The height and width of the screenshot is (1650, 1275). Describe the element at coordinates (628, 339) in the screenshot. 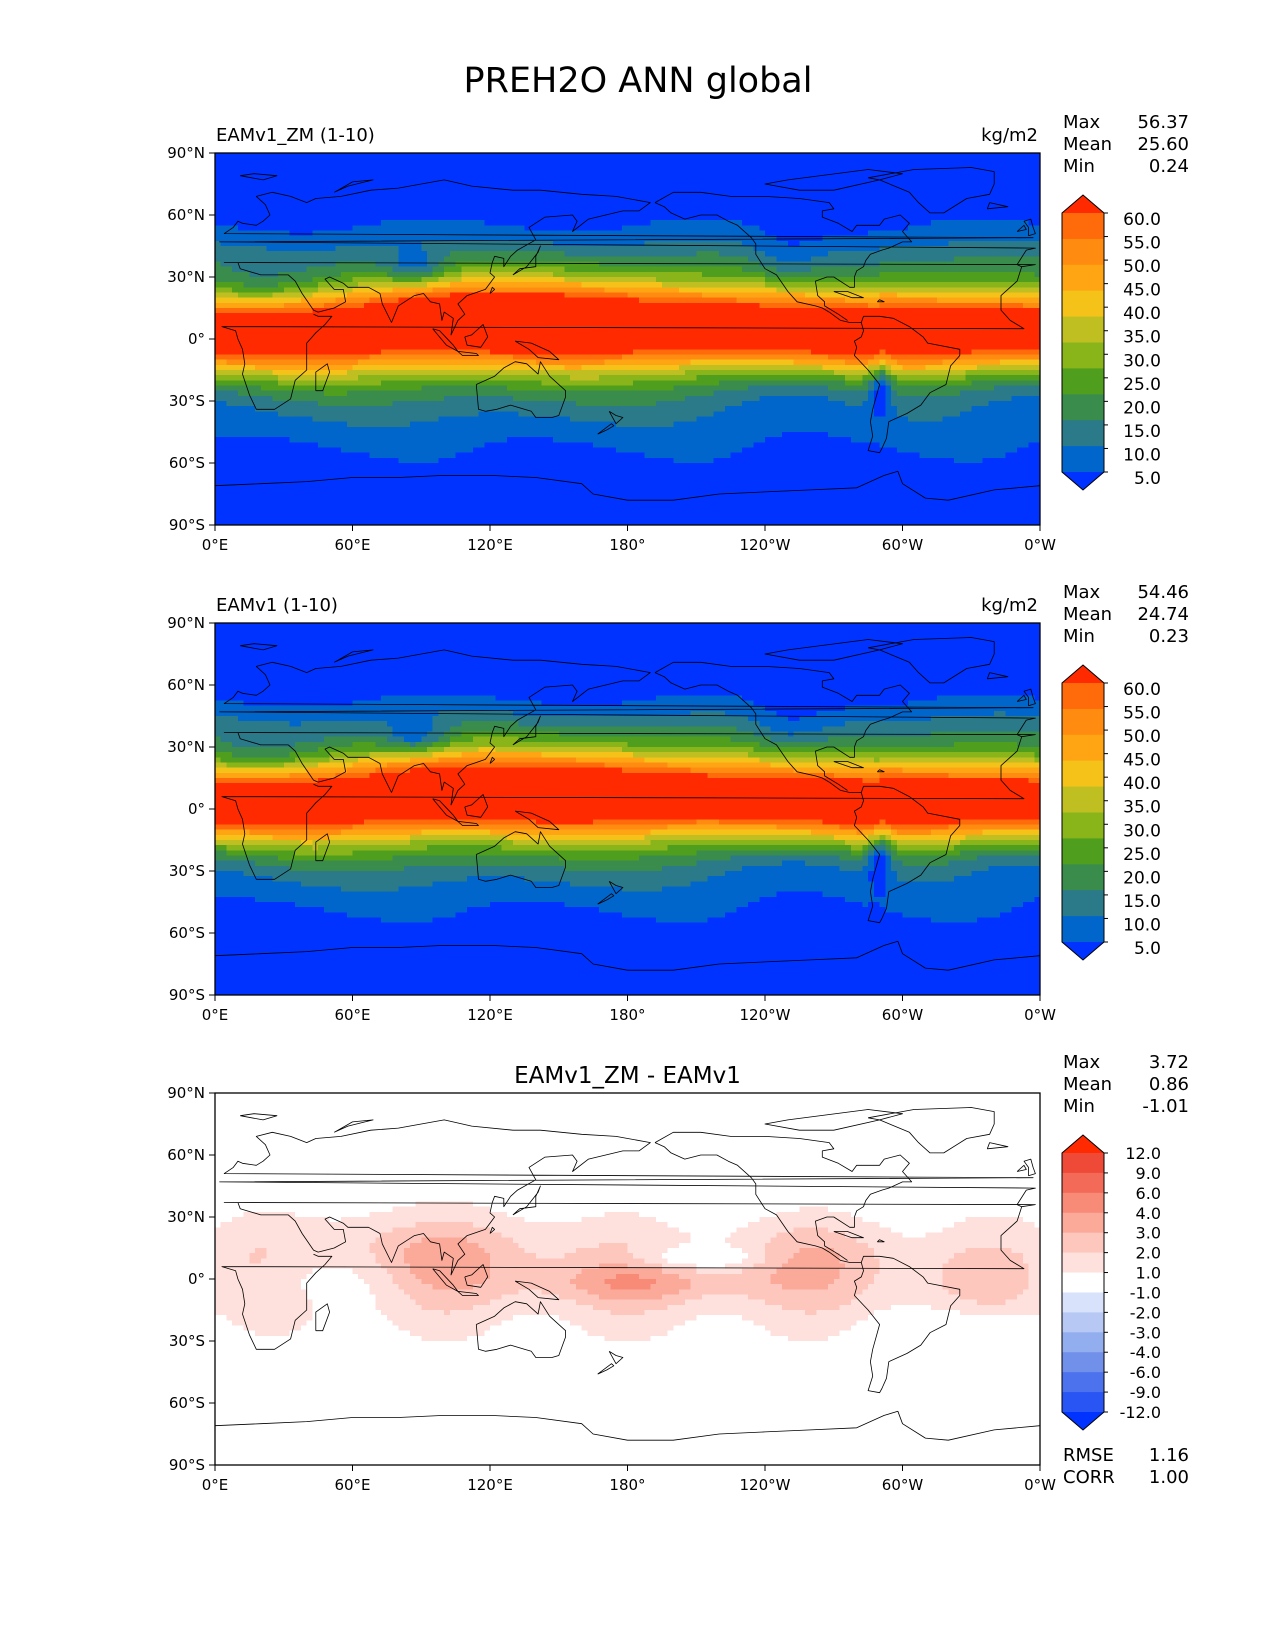

I see `field-cells` at that location.